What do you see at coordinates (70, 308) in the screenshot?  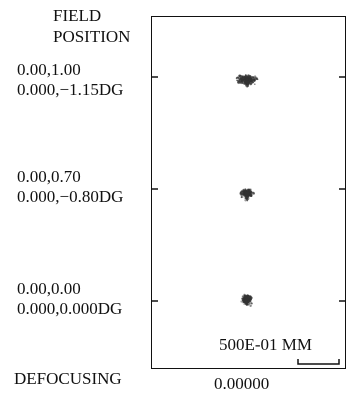 I see `field-3-angle: 0.000,0.000DG` at bounding box center [70, 308].